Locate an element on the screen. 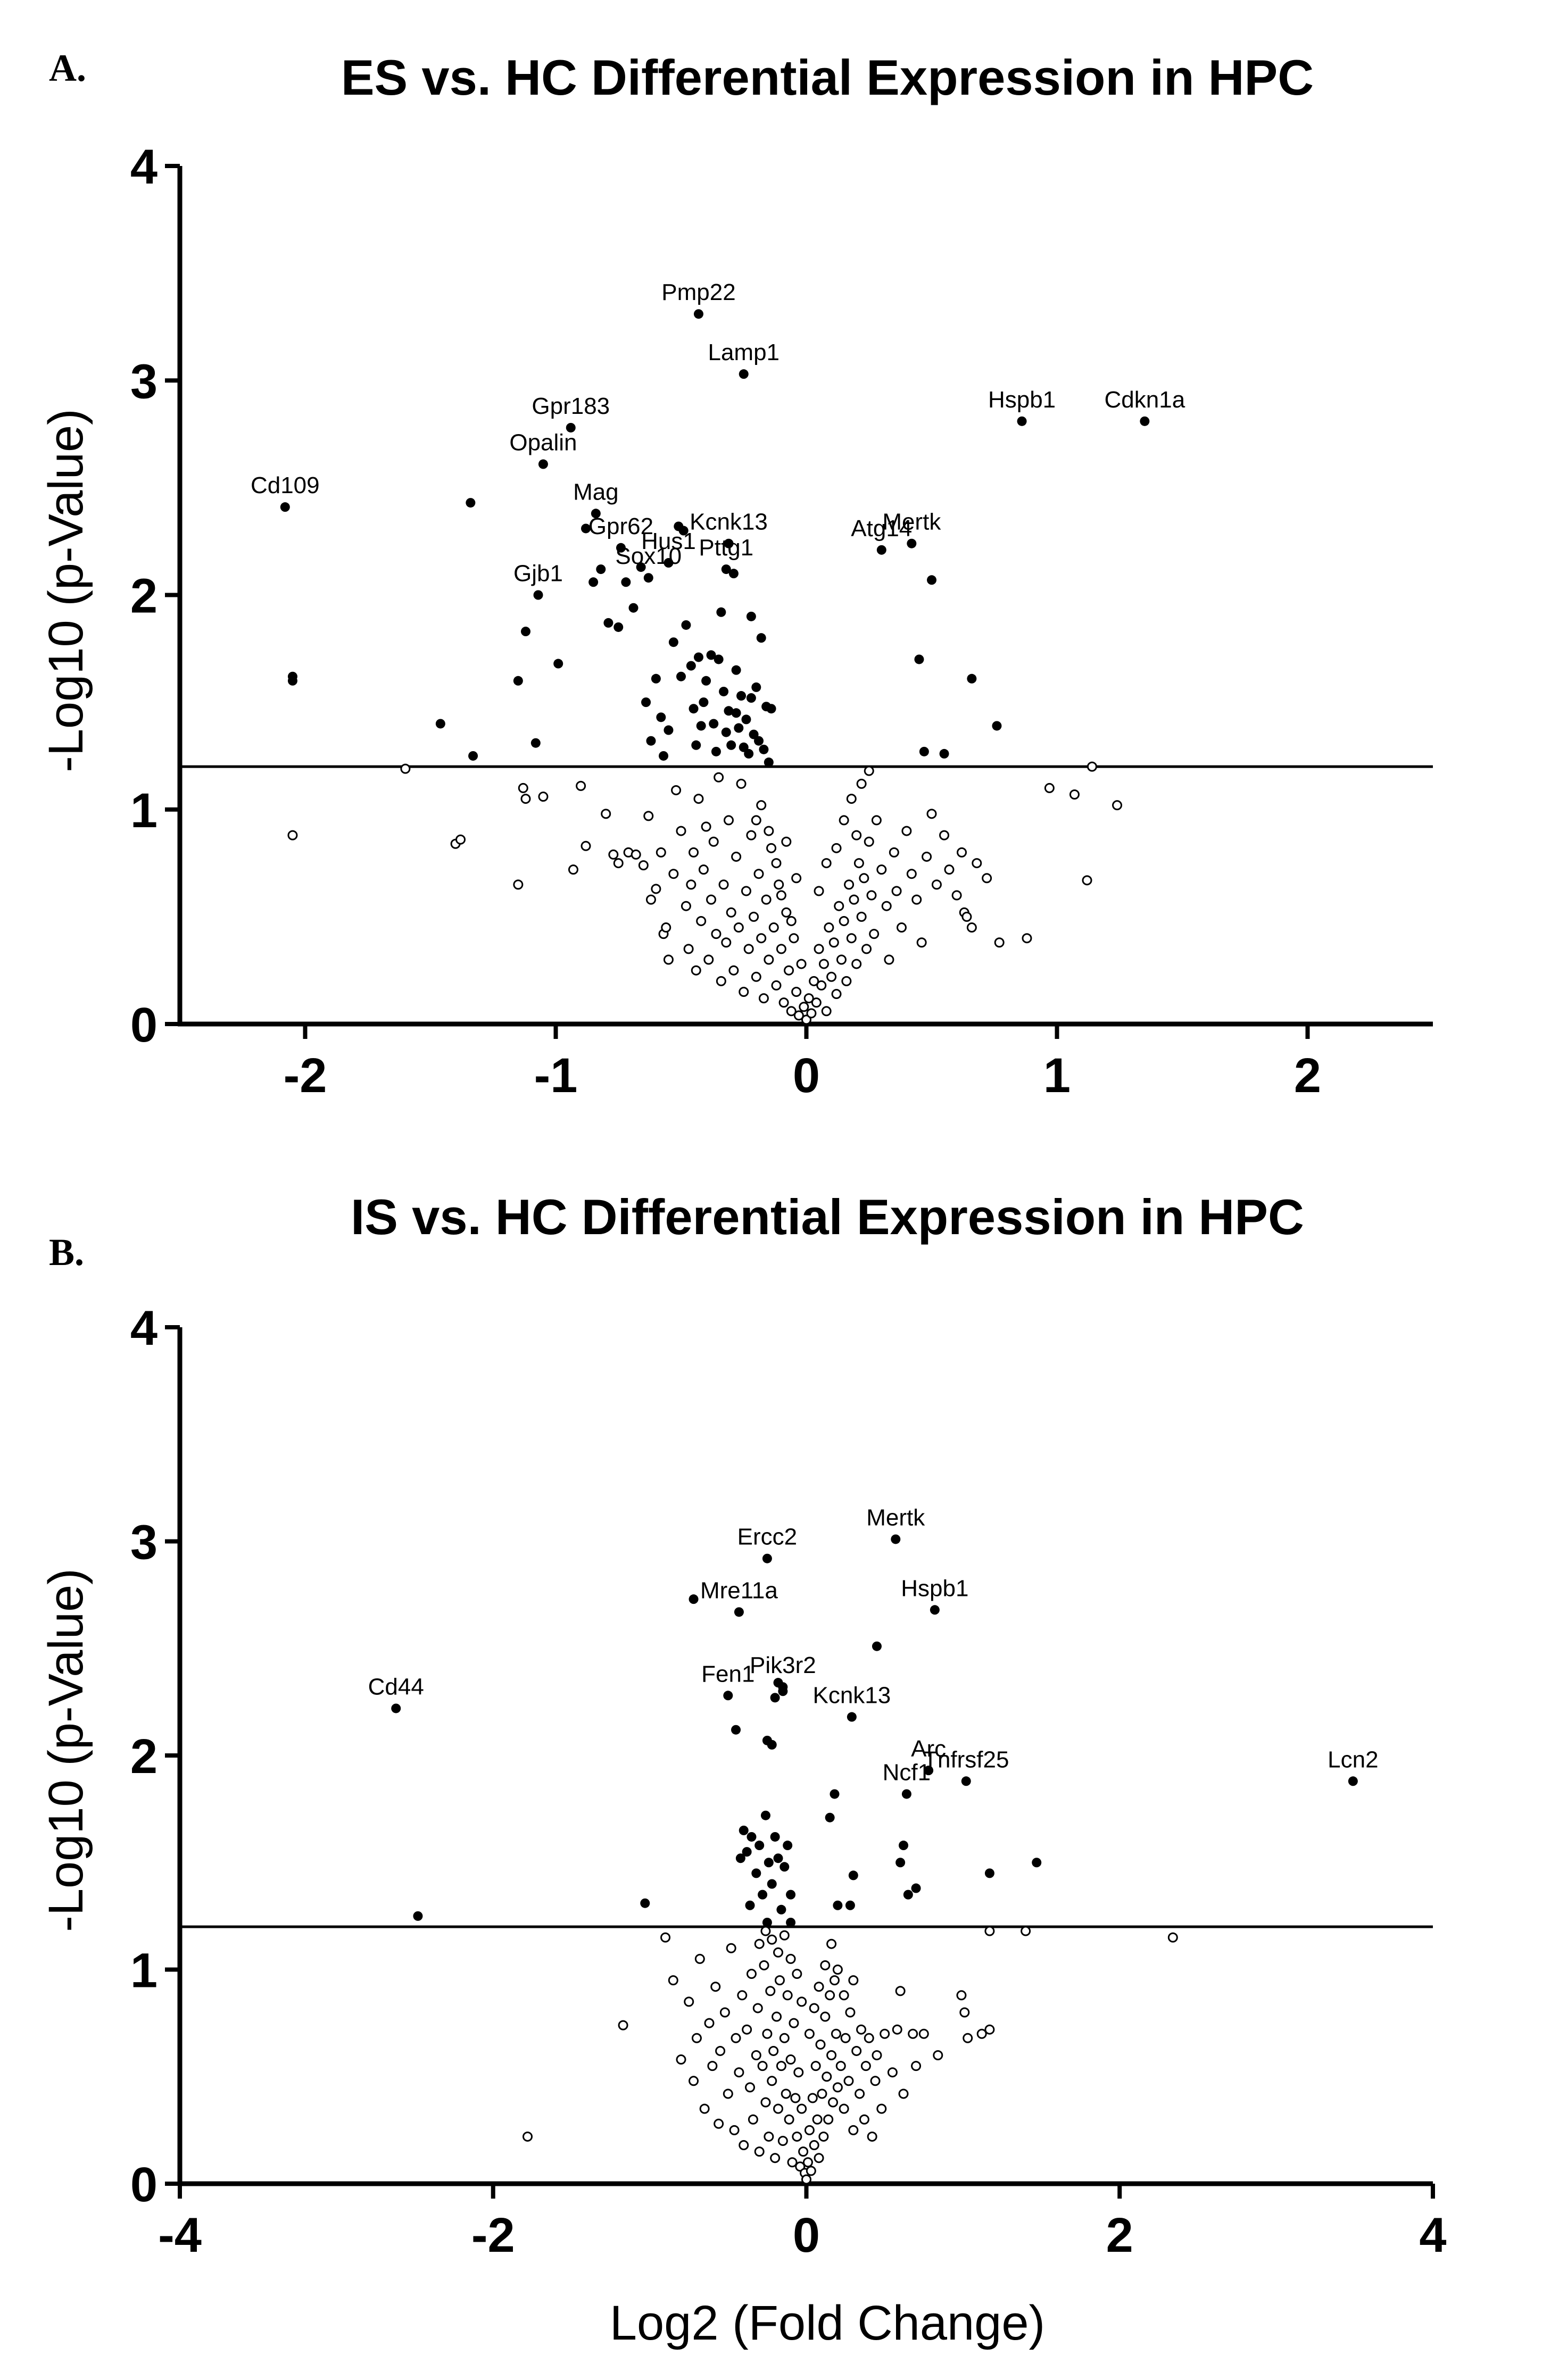 The height and width of the screenshot is (2380, 1559). panel-a-gene-point-atg14 is located at coordinates (881, 550).